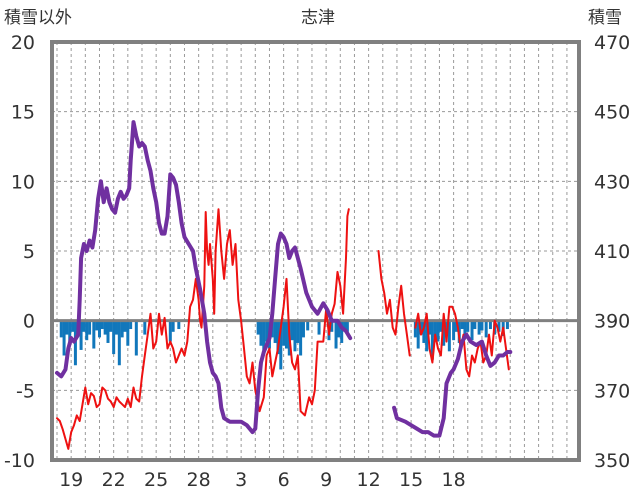  Describe the element at coordinates (411, 480) in the screenshot. I see `x-tick-label: 15` at that location.